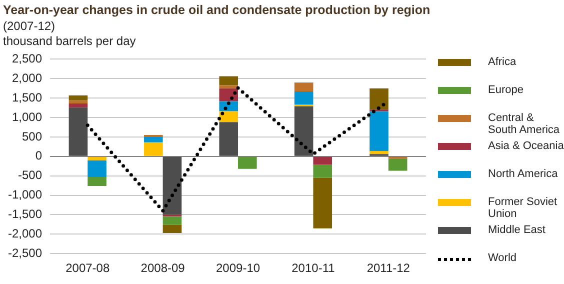  Describe the element at coordinates (506, 90) in the screenshot. I see `legend-label: Europe` at that location.